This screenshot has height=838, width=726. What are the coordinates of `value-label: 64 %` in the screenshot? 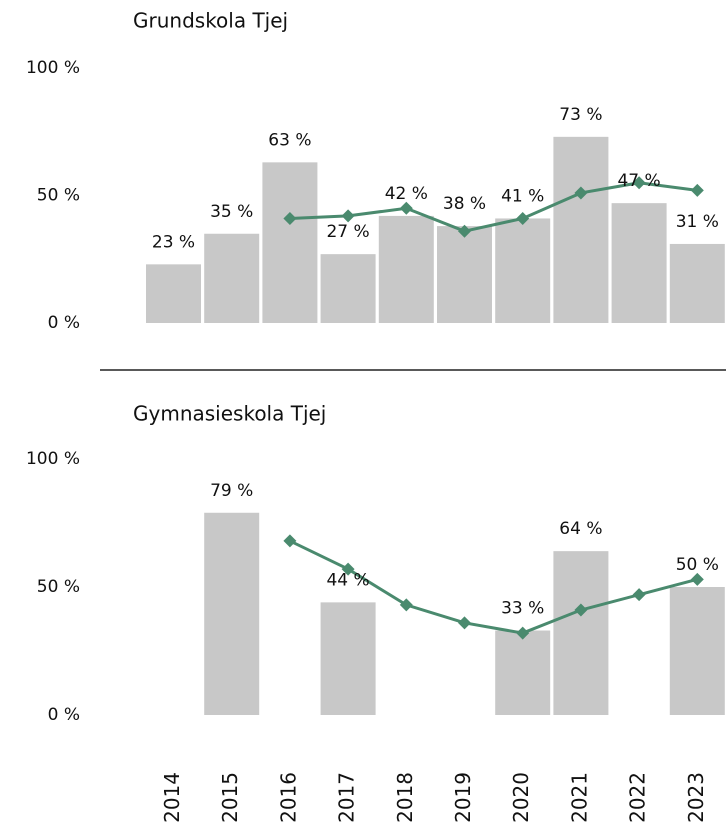 It's located at (580, 529).